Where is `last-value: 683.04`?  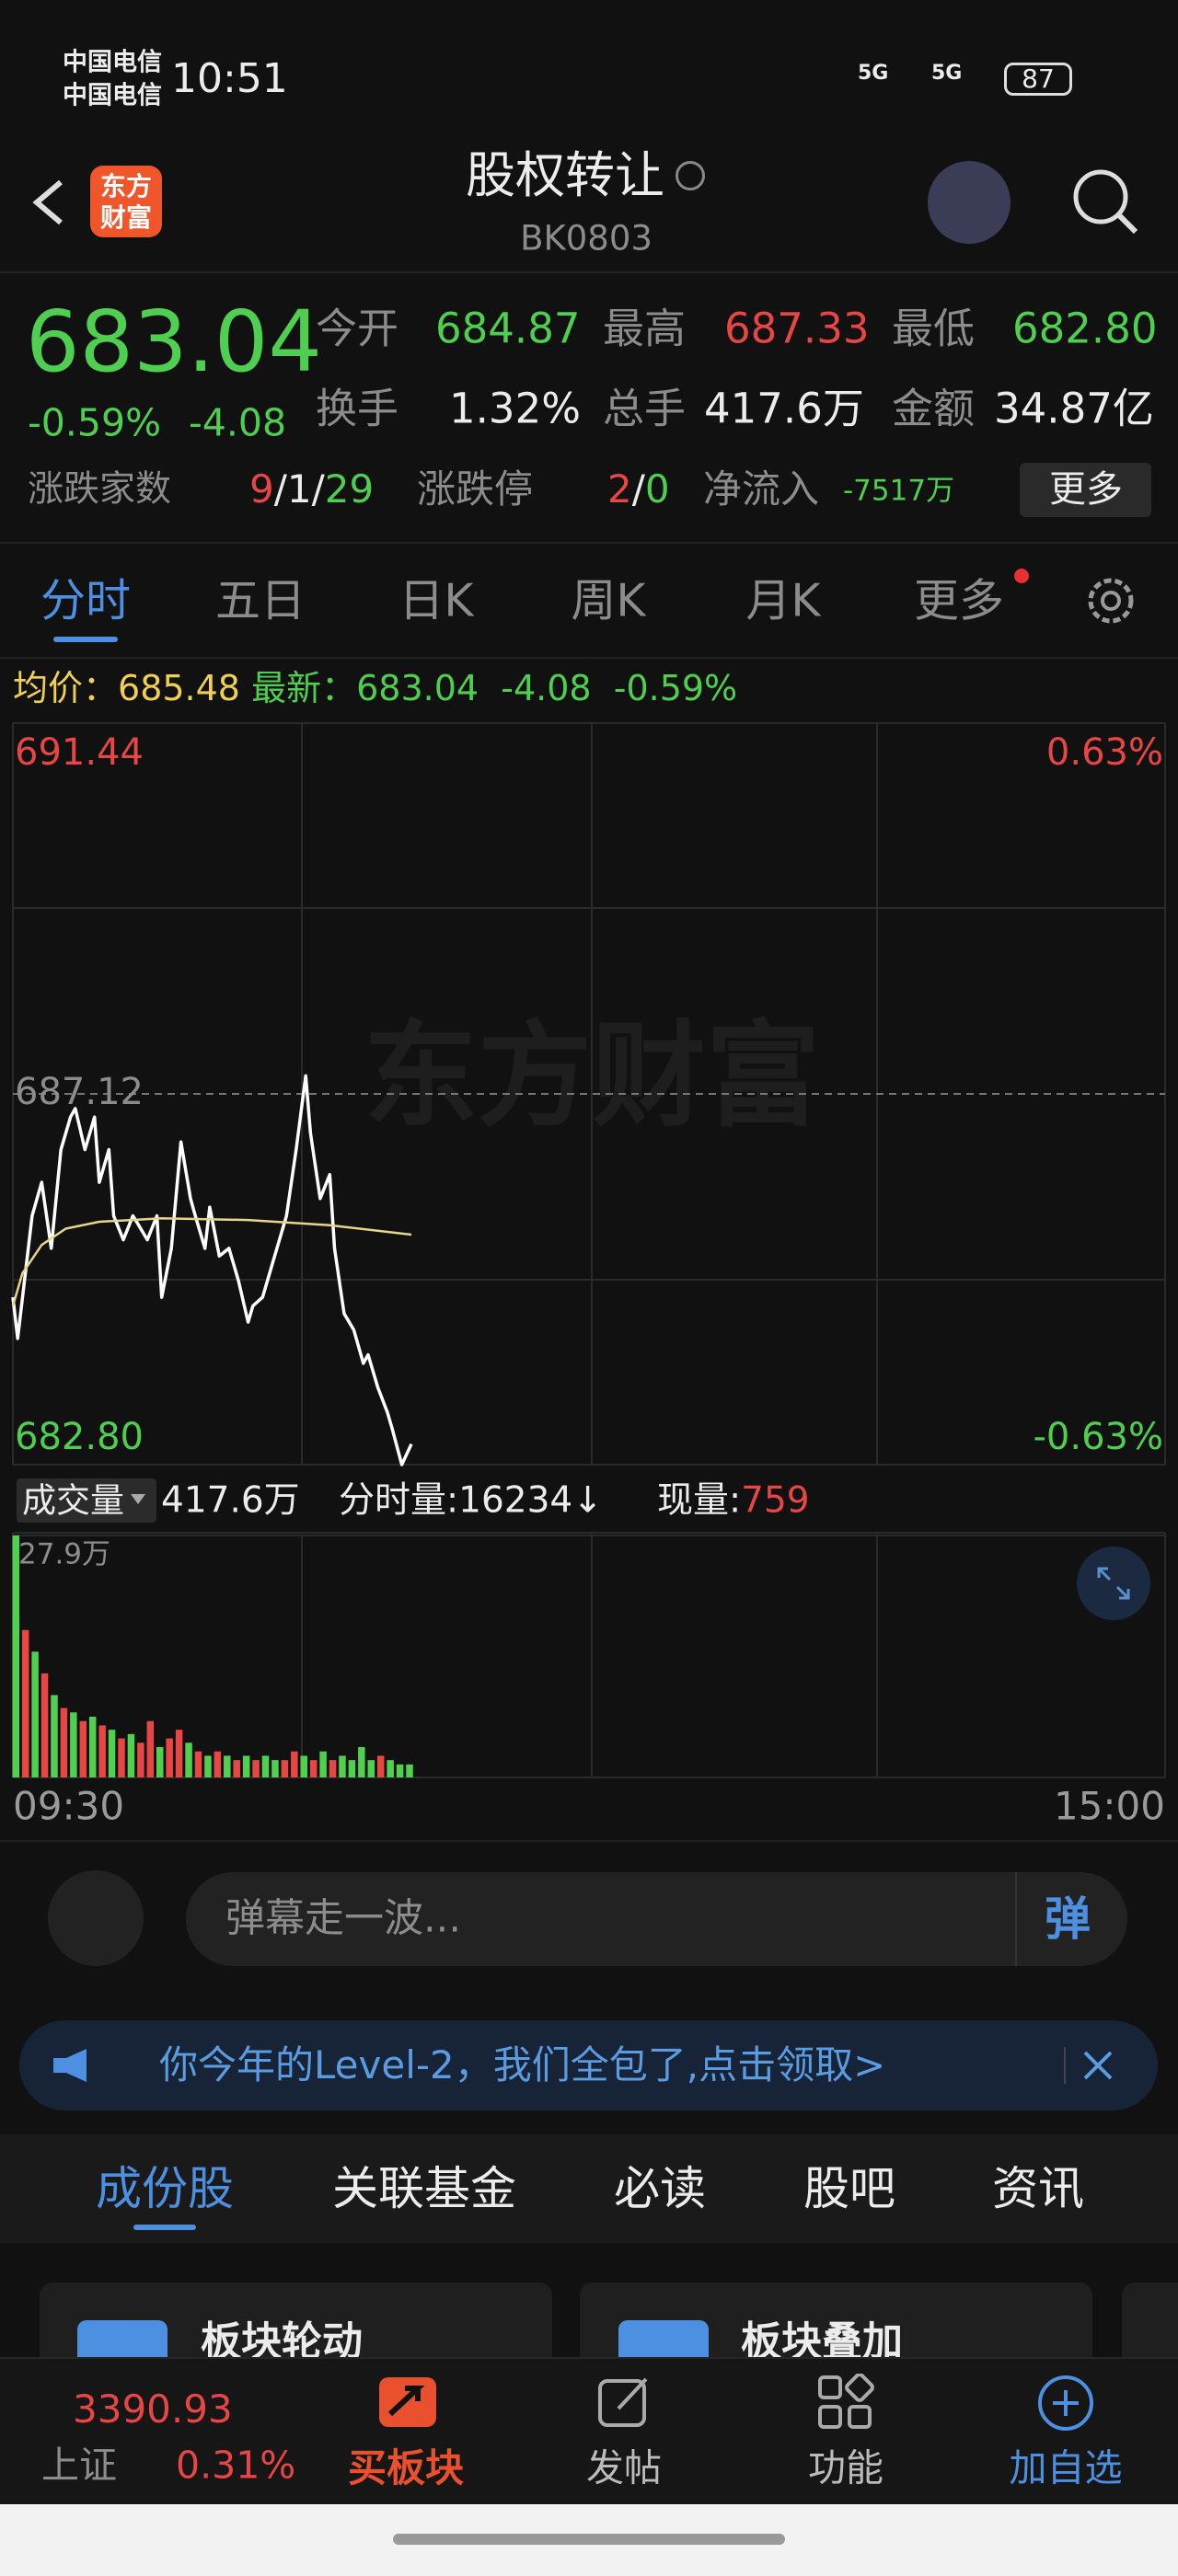
last-value: 683.04 is located at coordinates (417, 688).